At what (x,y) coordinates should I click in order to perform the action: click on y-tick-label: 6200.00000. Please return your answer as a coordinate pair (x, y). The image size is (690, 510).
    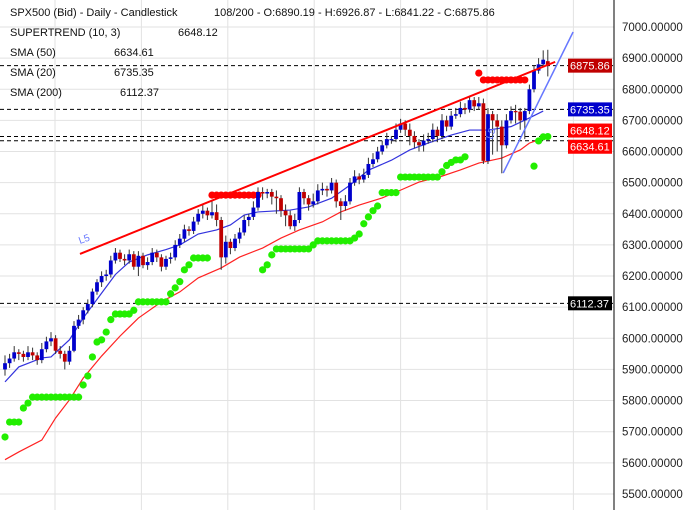
    Looking at the image, I should click on (652, 277).